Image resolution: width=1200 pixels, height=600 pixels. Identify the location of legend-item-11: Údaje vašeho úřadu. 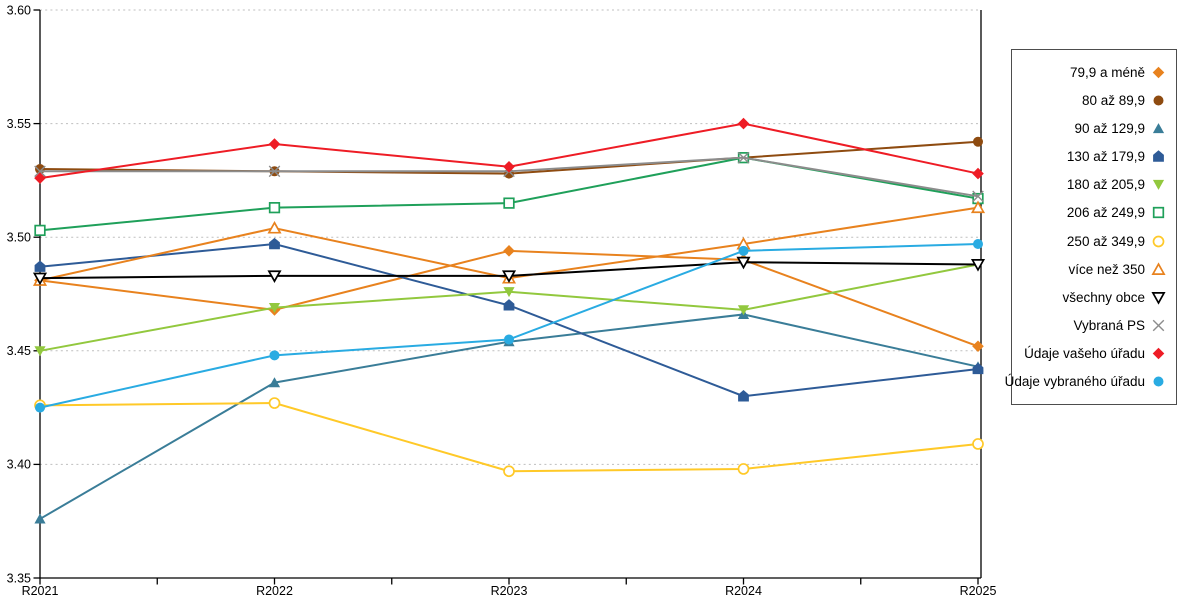
(1092, 353).